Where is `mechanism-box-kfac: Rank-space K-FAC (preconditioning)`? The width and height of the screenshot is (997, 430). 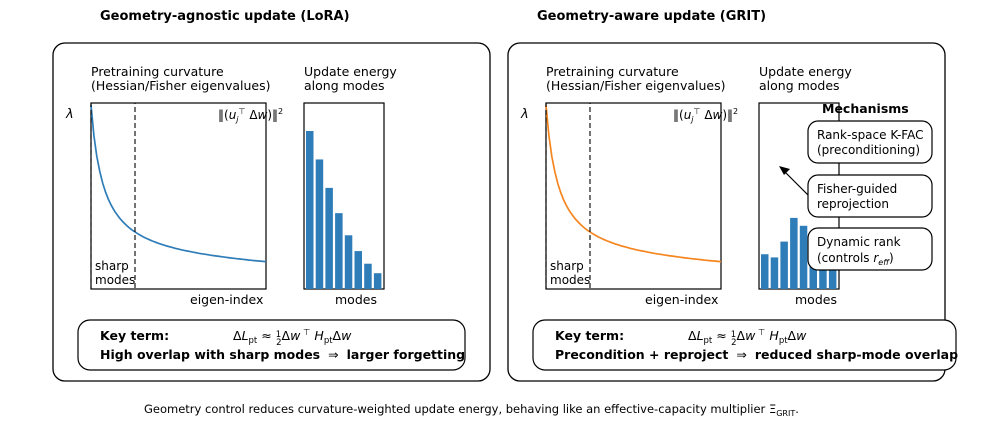 mechanism-box-kfac: Rank-space K-FAC (preconditioning) is located at coordinates (870, 142).